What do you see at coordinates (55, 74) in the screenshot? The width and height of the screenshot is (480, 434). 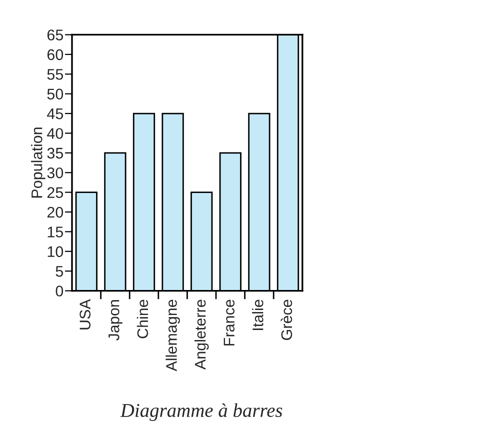 I see `y-tick-label: 55` at bounding box center [55, 74].